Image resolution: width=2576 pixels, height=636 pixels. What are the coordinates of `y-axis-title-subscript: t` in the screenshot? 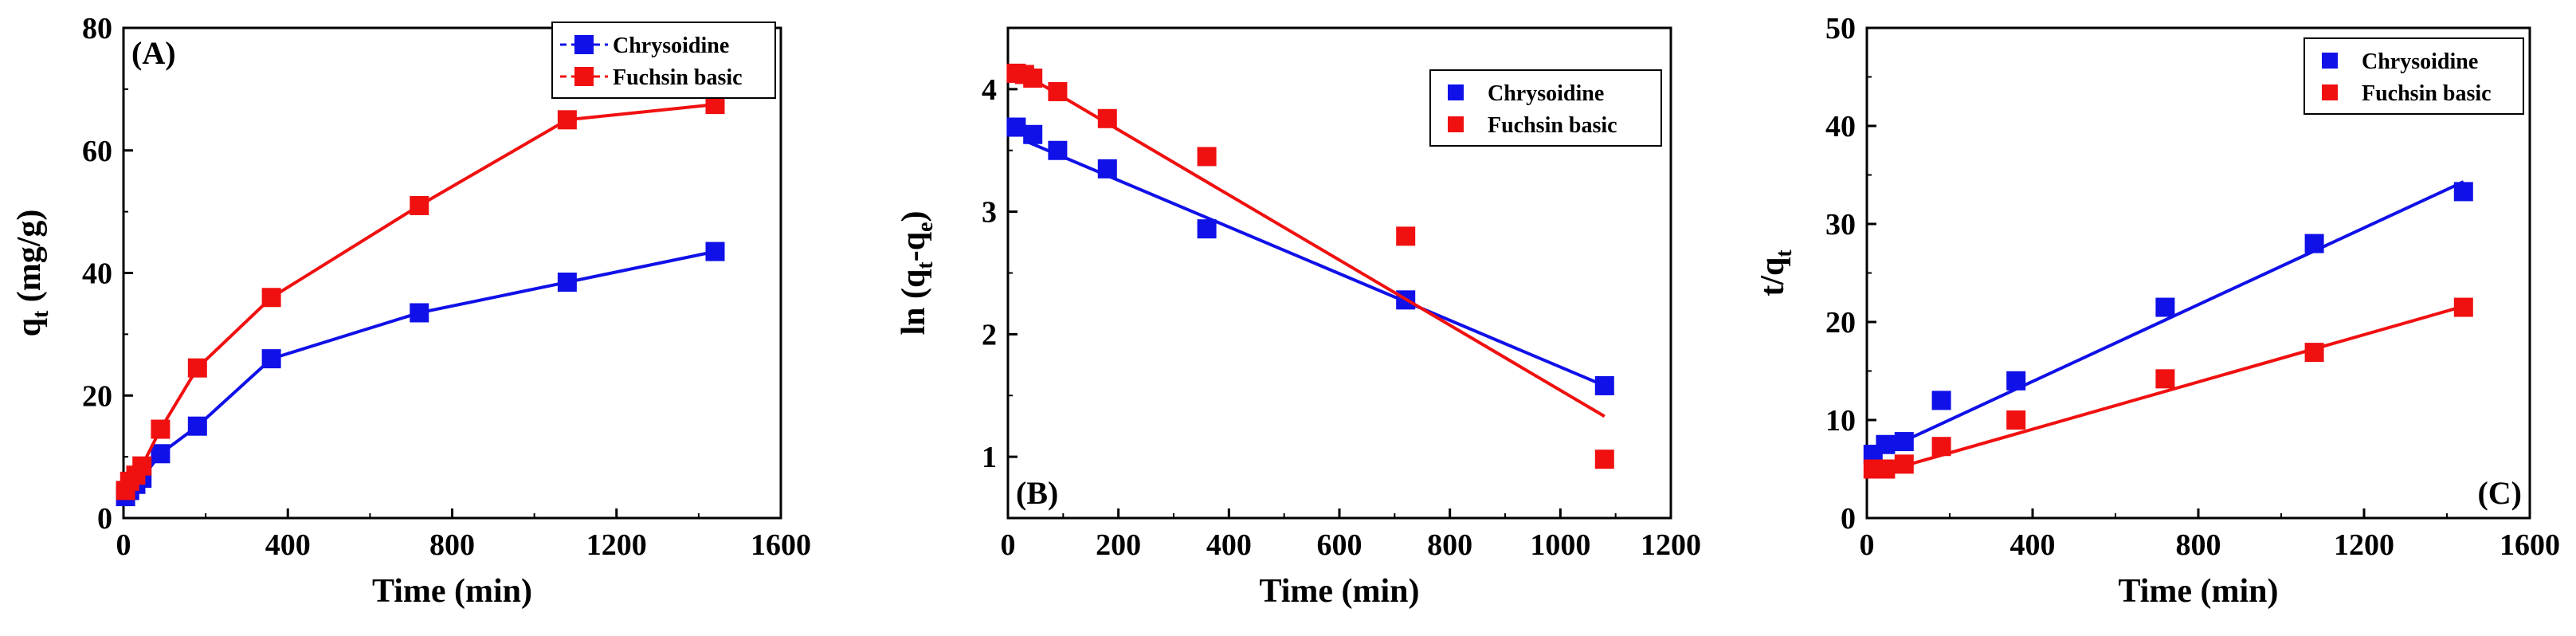 It's located at (1785, 253).